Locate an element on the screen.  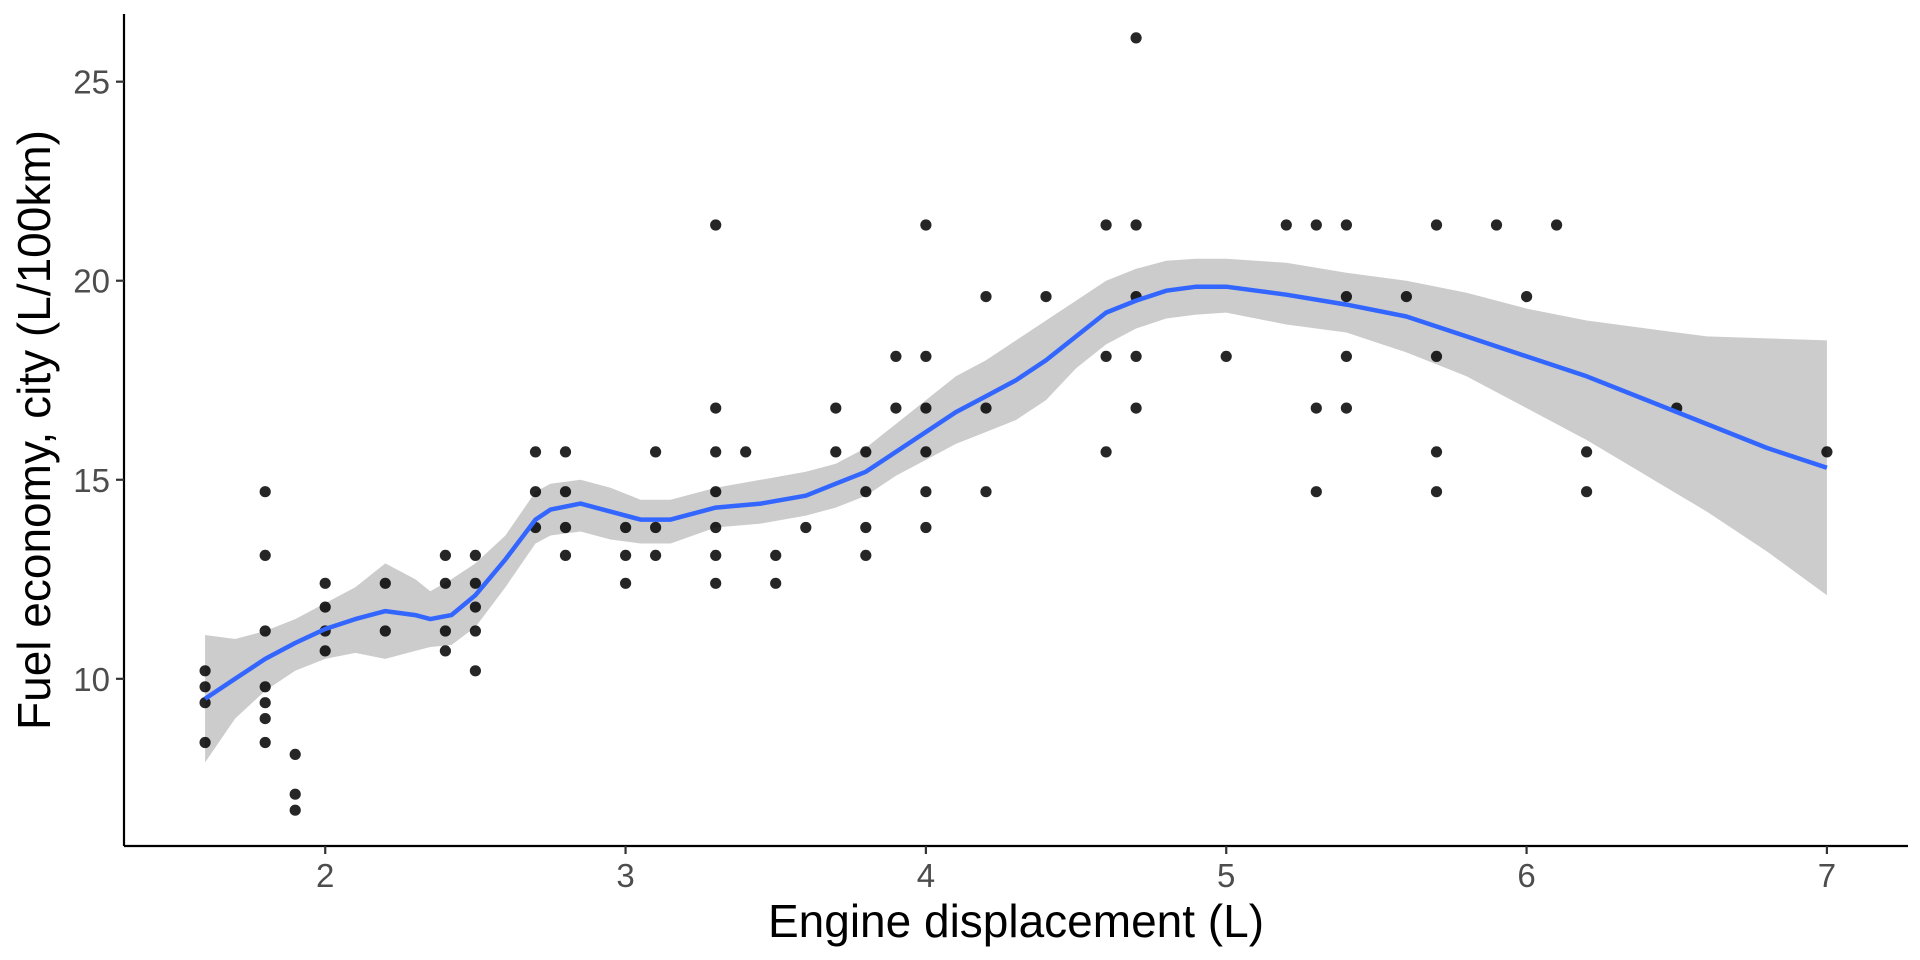
x-tick-label: 5 is located at coordinates (1226, 875).